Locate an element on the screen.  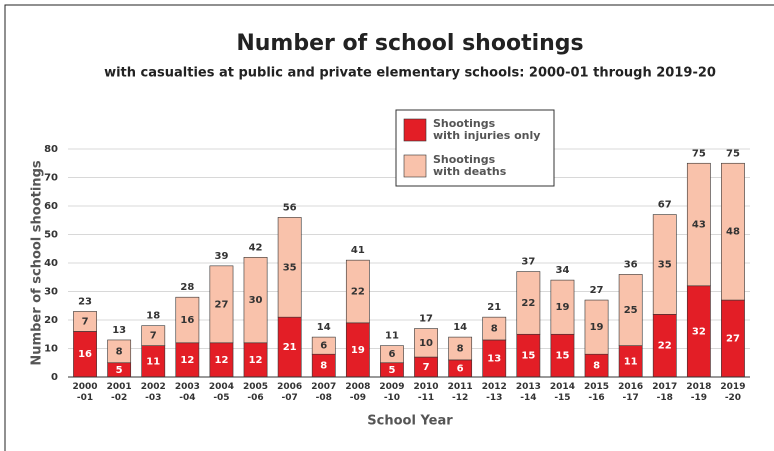
x-tick-label: 2009 -10 is located at coordinates (391, 392).